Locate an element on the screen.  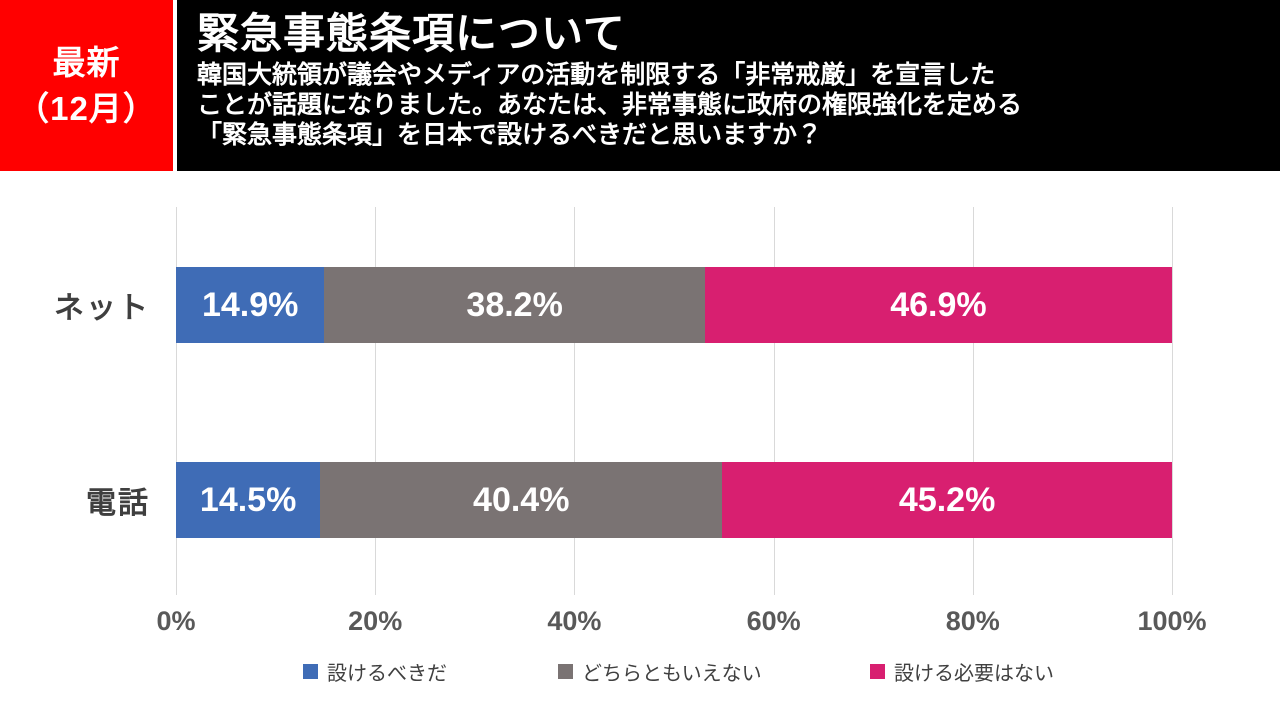
legend-item-blue: 設けるべきだ is located at coordinates (375, 671).